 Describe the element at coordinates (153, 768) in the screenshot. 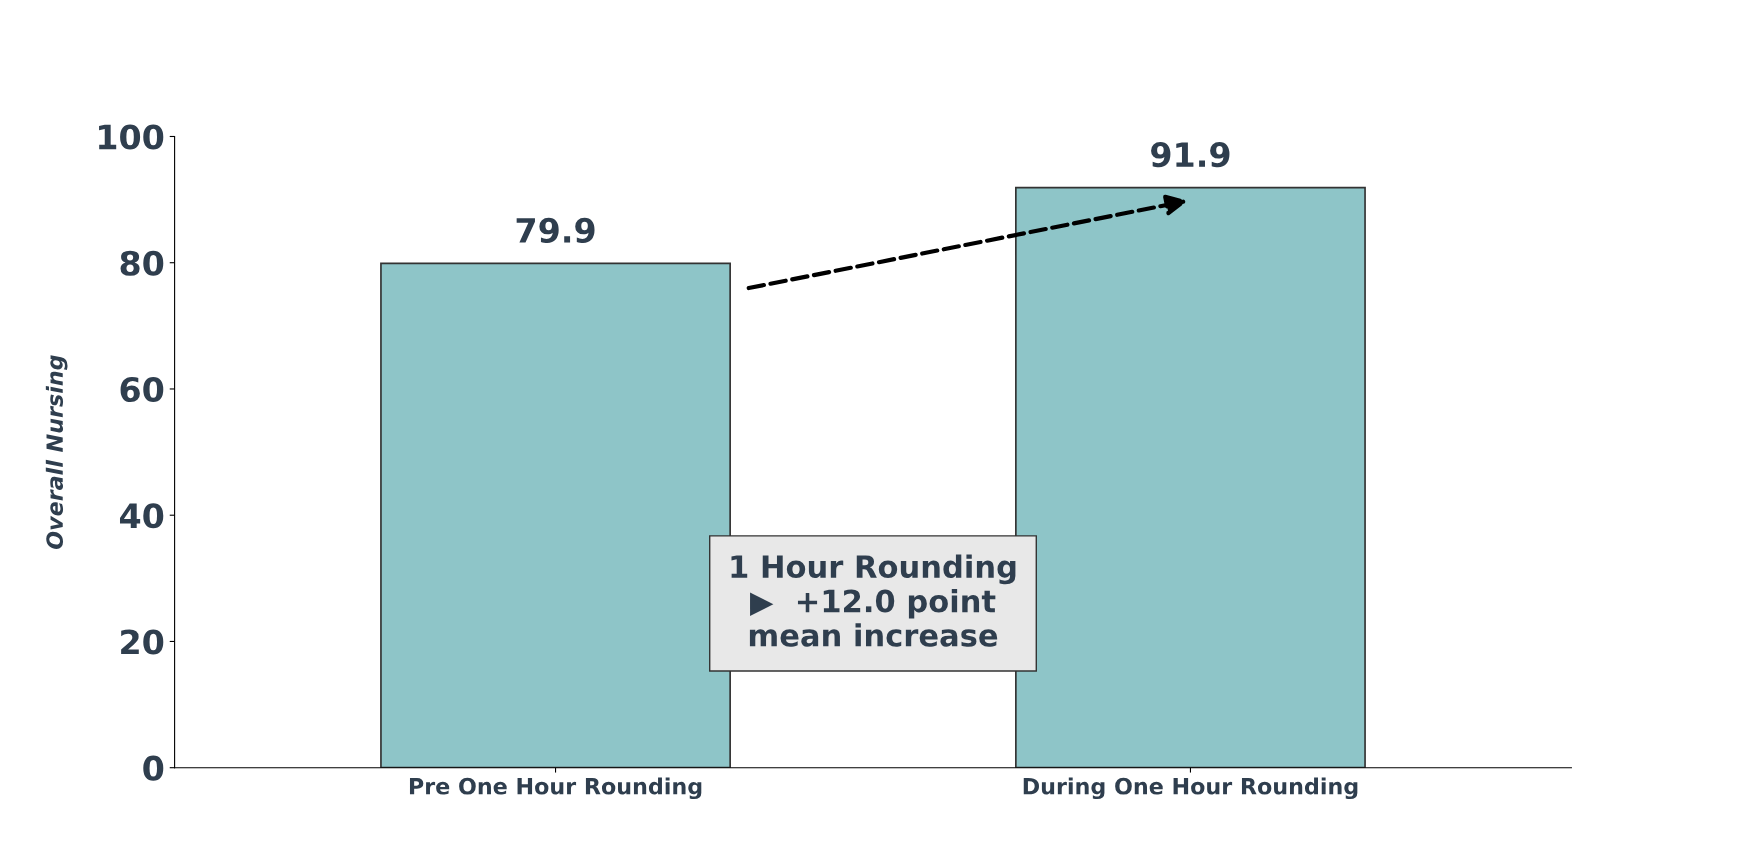

I see `y-tick-label: 0` at that location.